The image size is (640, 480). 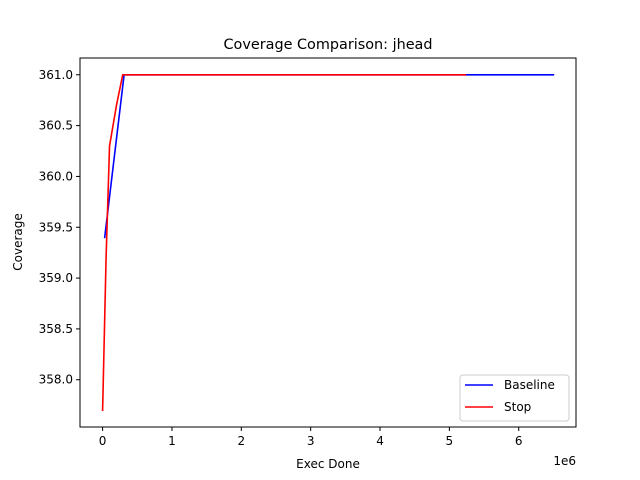 I want to click on legend-label-stop: Stop, so click(x=517, y=407).